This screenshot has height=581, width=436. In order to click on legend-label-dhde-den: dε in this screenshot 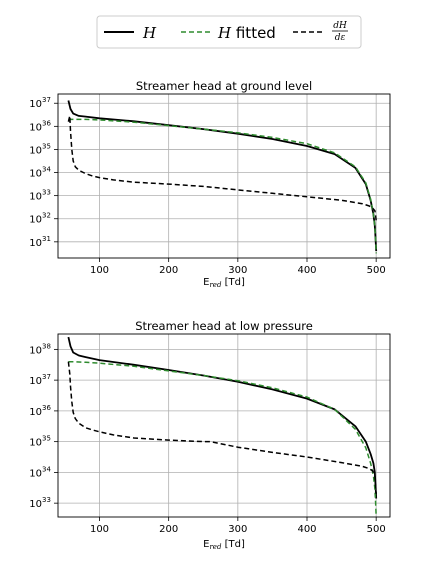, I will do `click(340, 38)`.